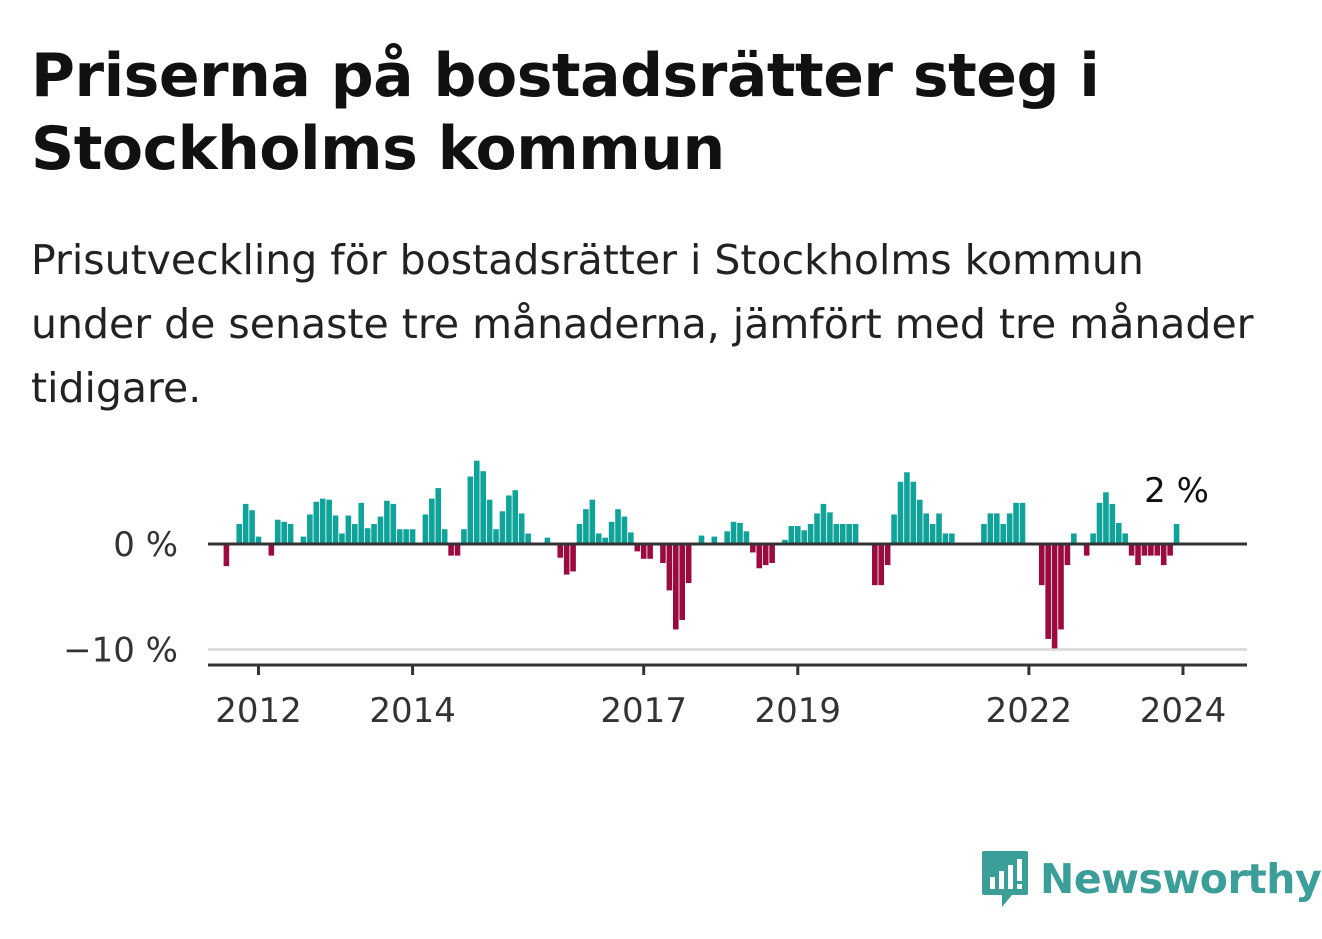 The image size is (1322, 939). I want to click on newsworthy-brand: Newsworthy, so click(1151, 879).